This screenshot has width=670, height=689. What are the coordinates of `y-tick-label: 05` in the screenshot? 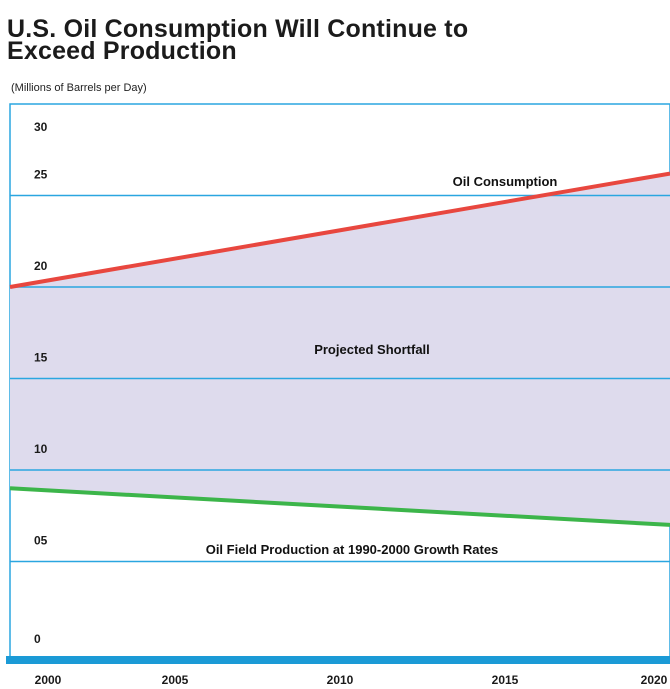 It's located at (41, 541).